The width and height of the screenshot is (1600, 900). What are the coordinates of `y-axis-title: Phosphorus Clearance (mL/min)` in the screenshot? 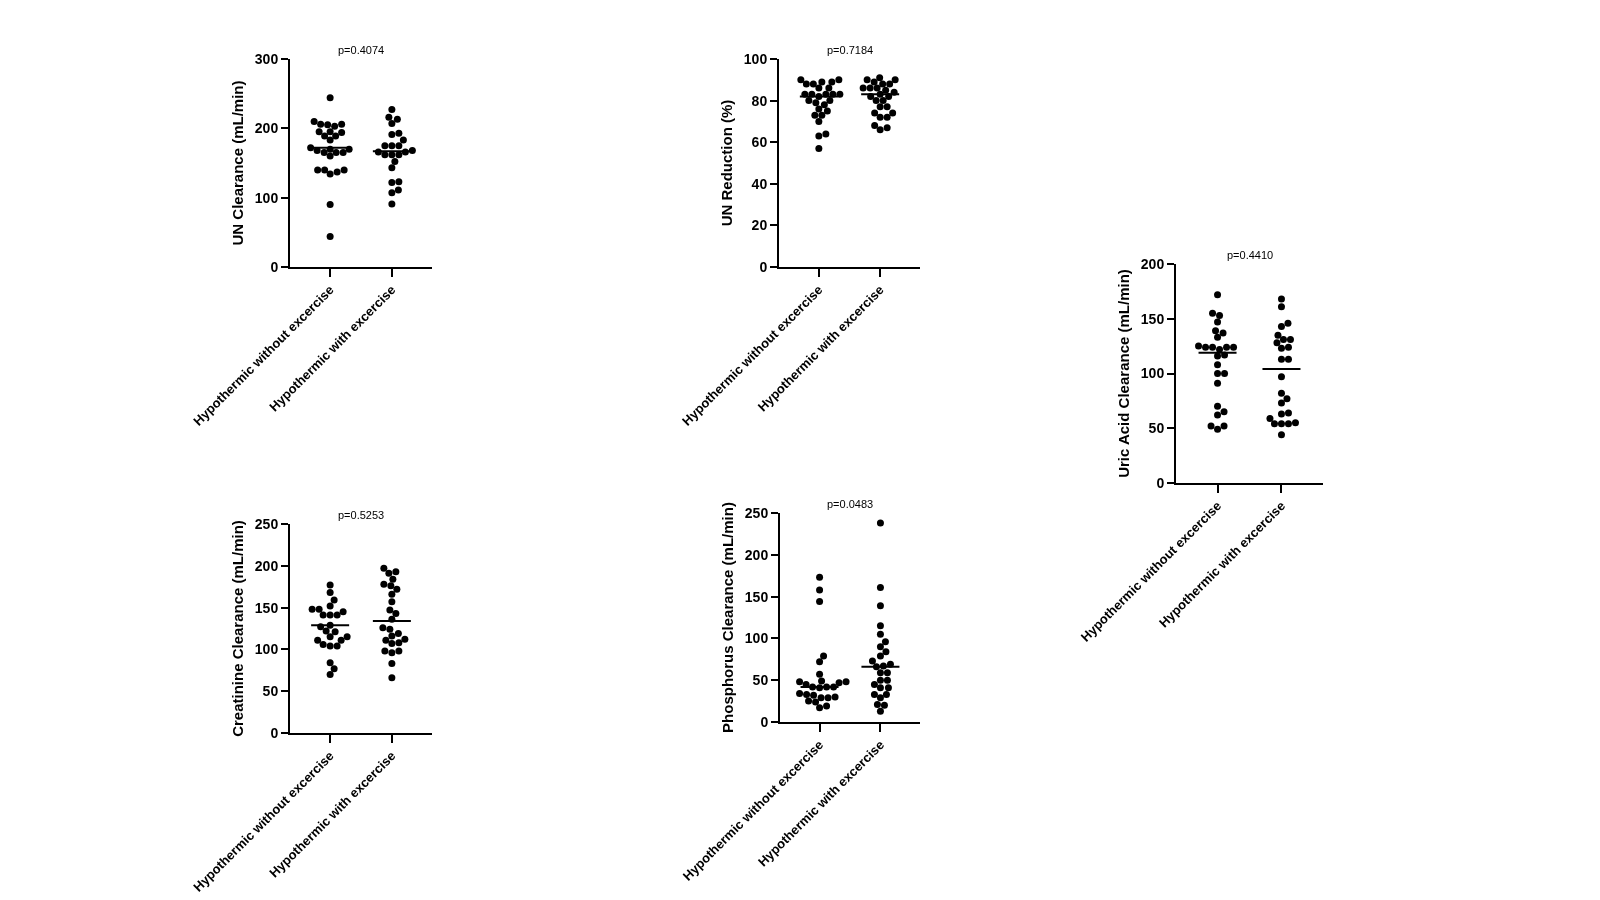 It's located at (727, 617).